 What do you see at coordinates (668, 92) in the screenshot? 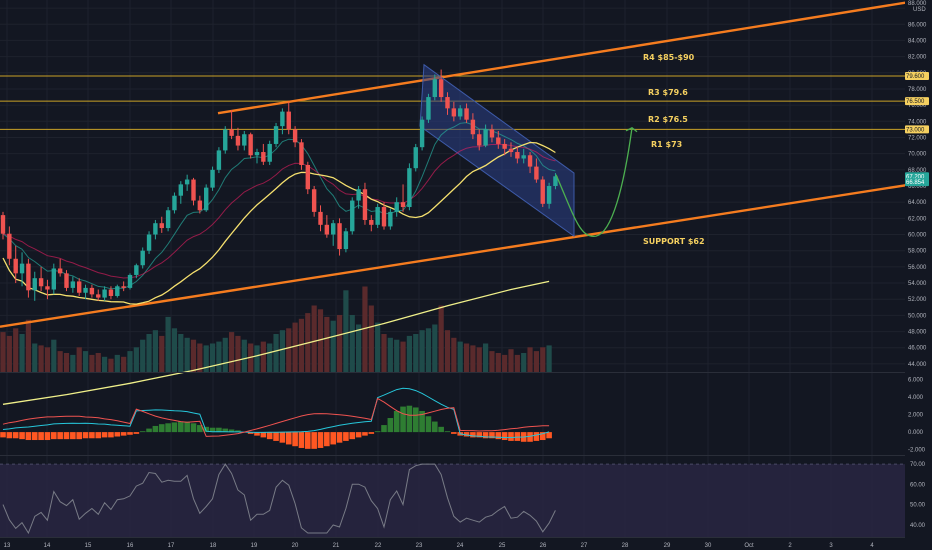
I see `r3-label: R3 $79.6` at bounding box center [668, 92].